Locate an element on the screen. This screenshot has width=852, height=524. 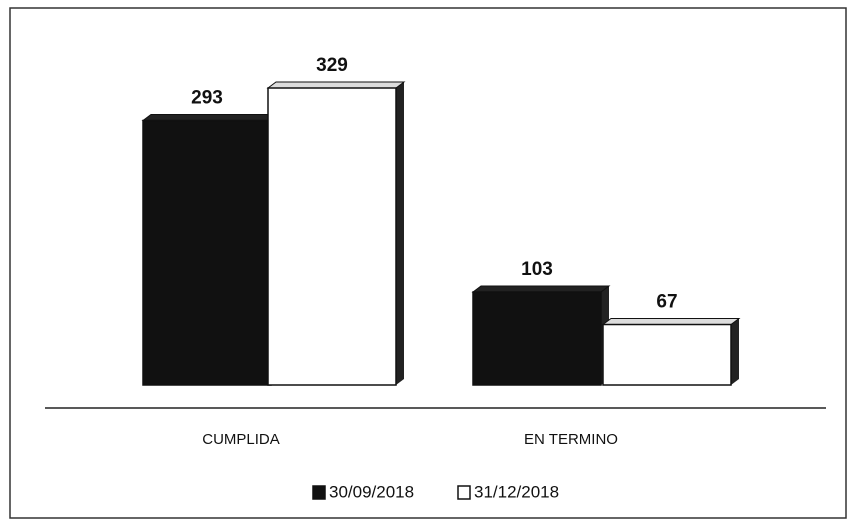
value-label: 293 is located at coordinates (207, 98).